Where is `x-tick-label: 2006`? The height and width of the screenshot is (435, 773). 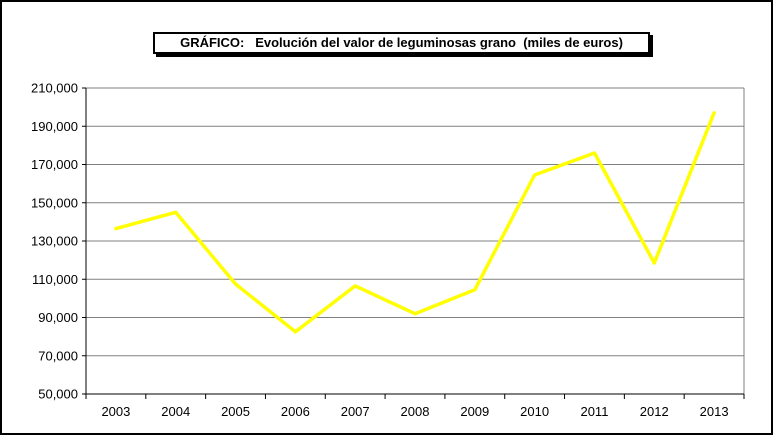
x-tick-label: 2006 is located at coordinates (295, 411).